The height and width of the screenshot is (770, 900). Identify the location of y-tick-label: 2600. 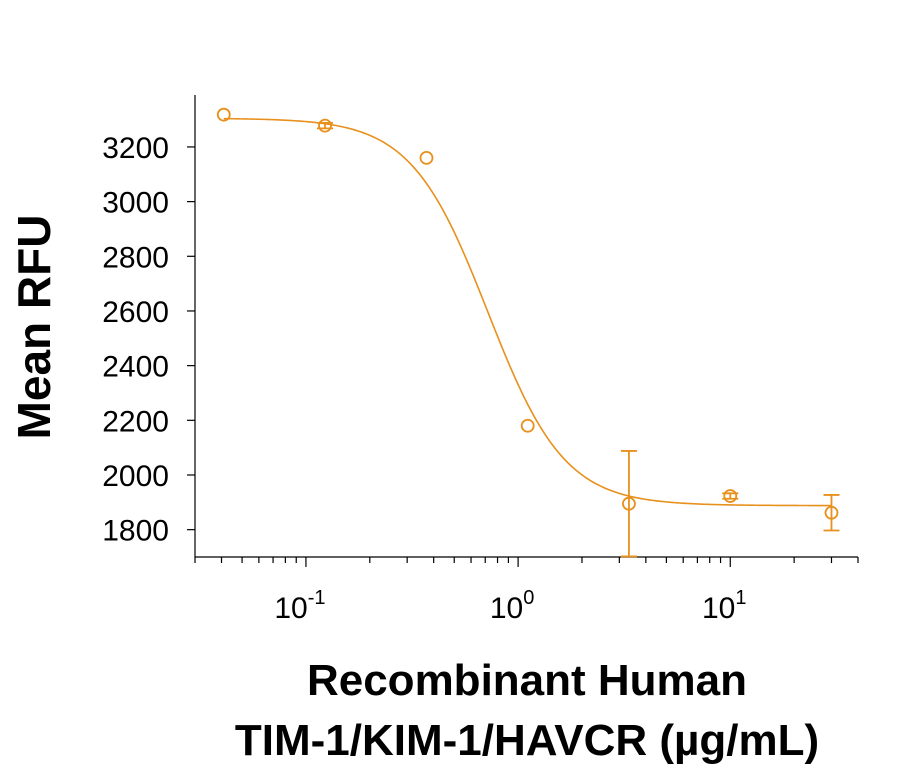
(135, 312).